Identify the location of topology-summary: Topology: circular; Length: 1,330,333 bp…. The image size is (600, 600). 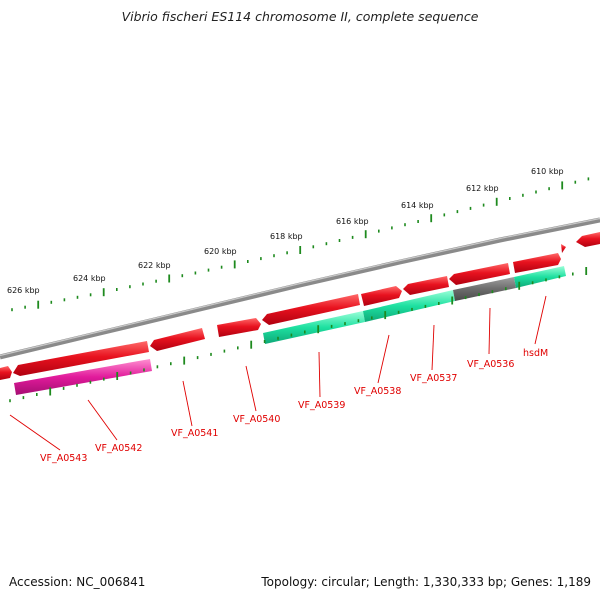
(426, 582).